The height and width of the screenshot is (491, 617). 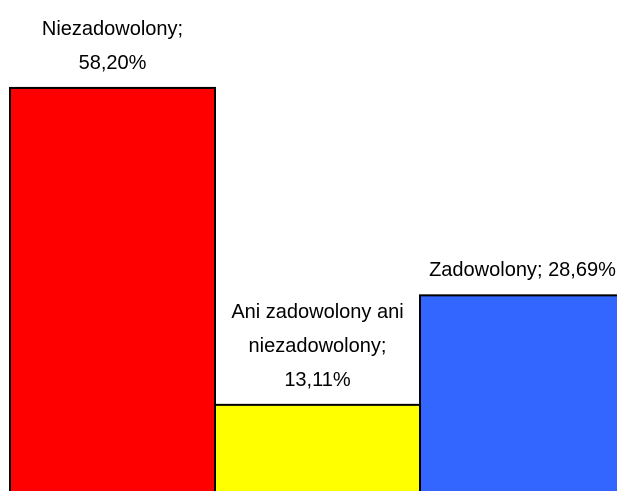 What do you see at coordinates (112, 46) in the screenshot?
I see `data-label: Niezadowolony; 58,20%` at bounding box center [112, 46].